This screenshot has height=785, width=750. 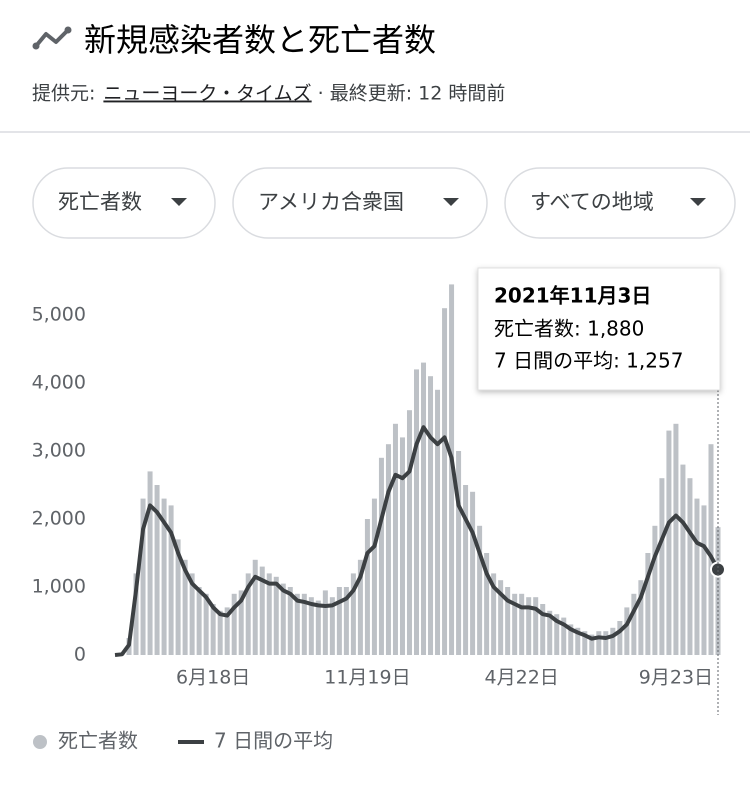 What do you see at coordinates (59, 519) in the screenshot?
I see `y-tick-label: 2,000` at bounding box center [59, 519].